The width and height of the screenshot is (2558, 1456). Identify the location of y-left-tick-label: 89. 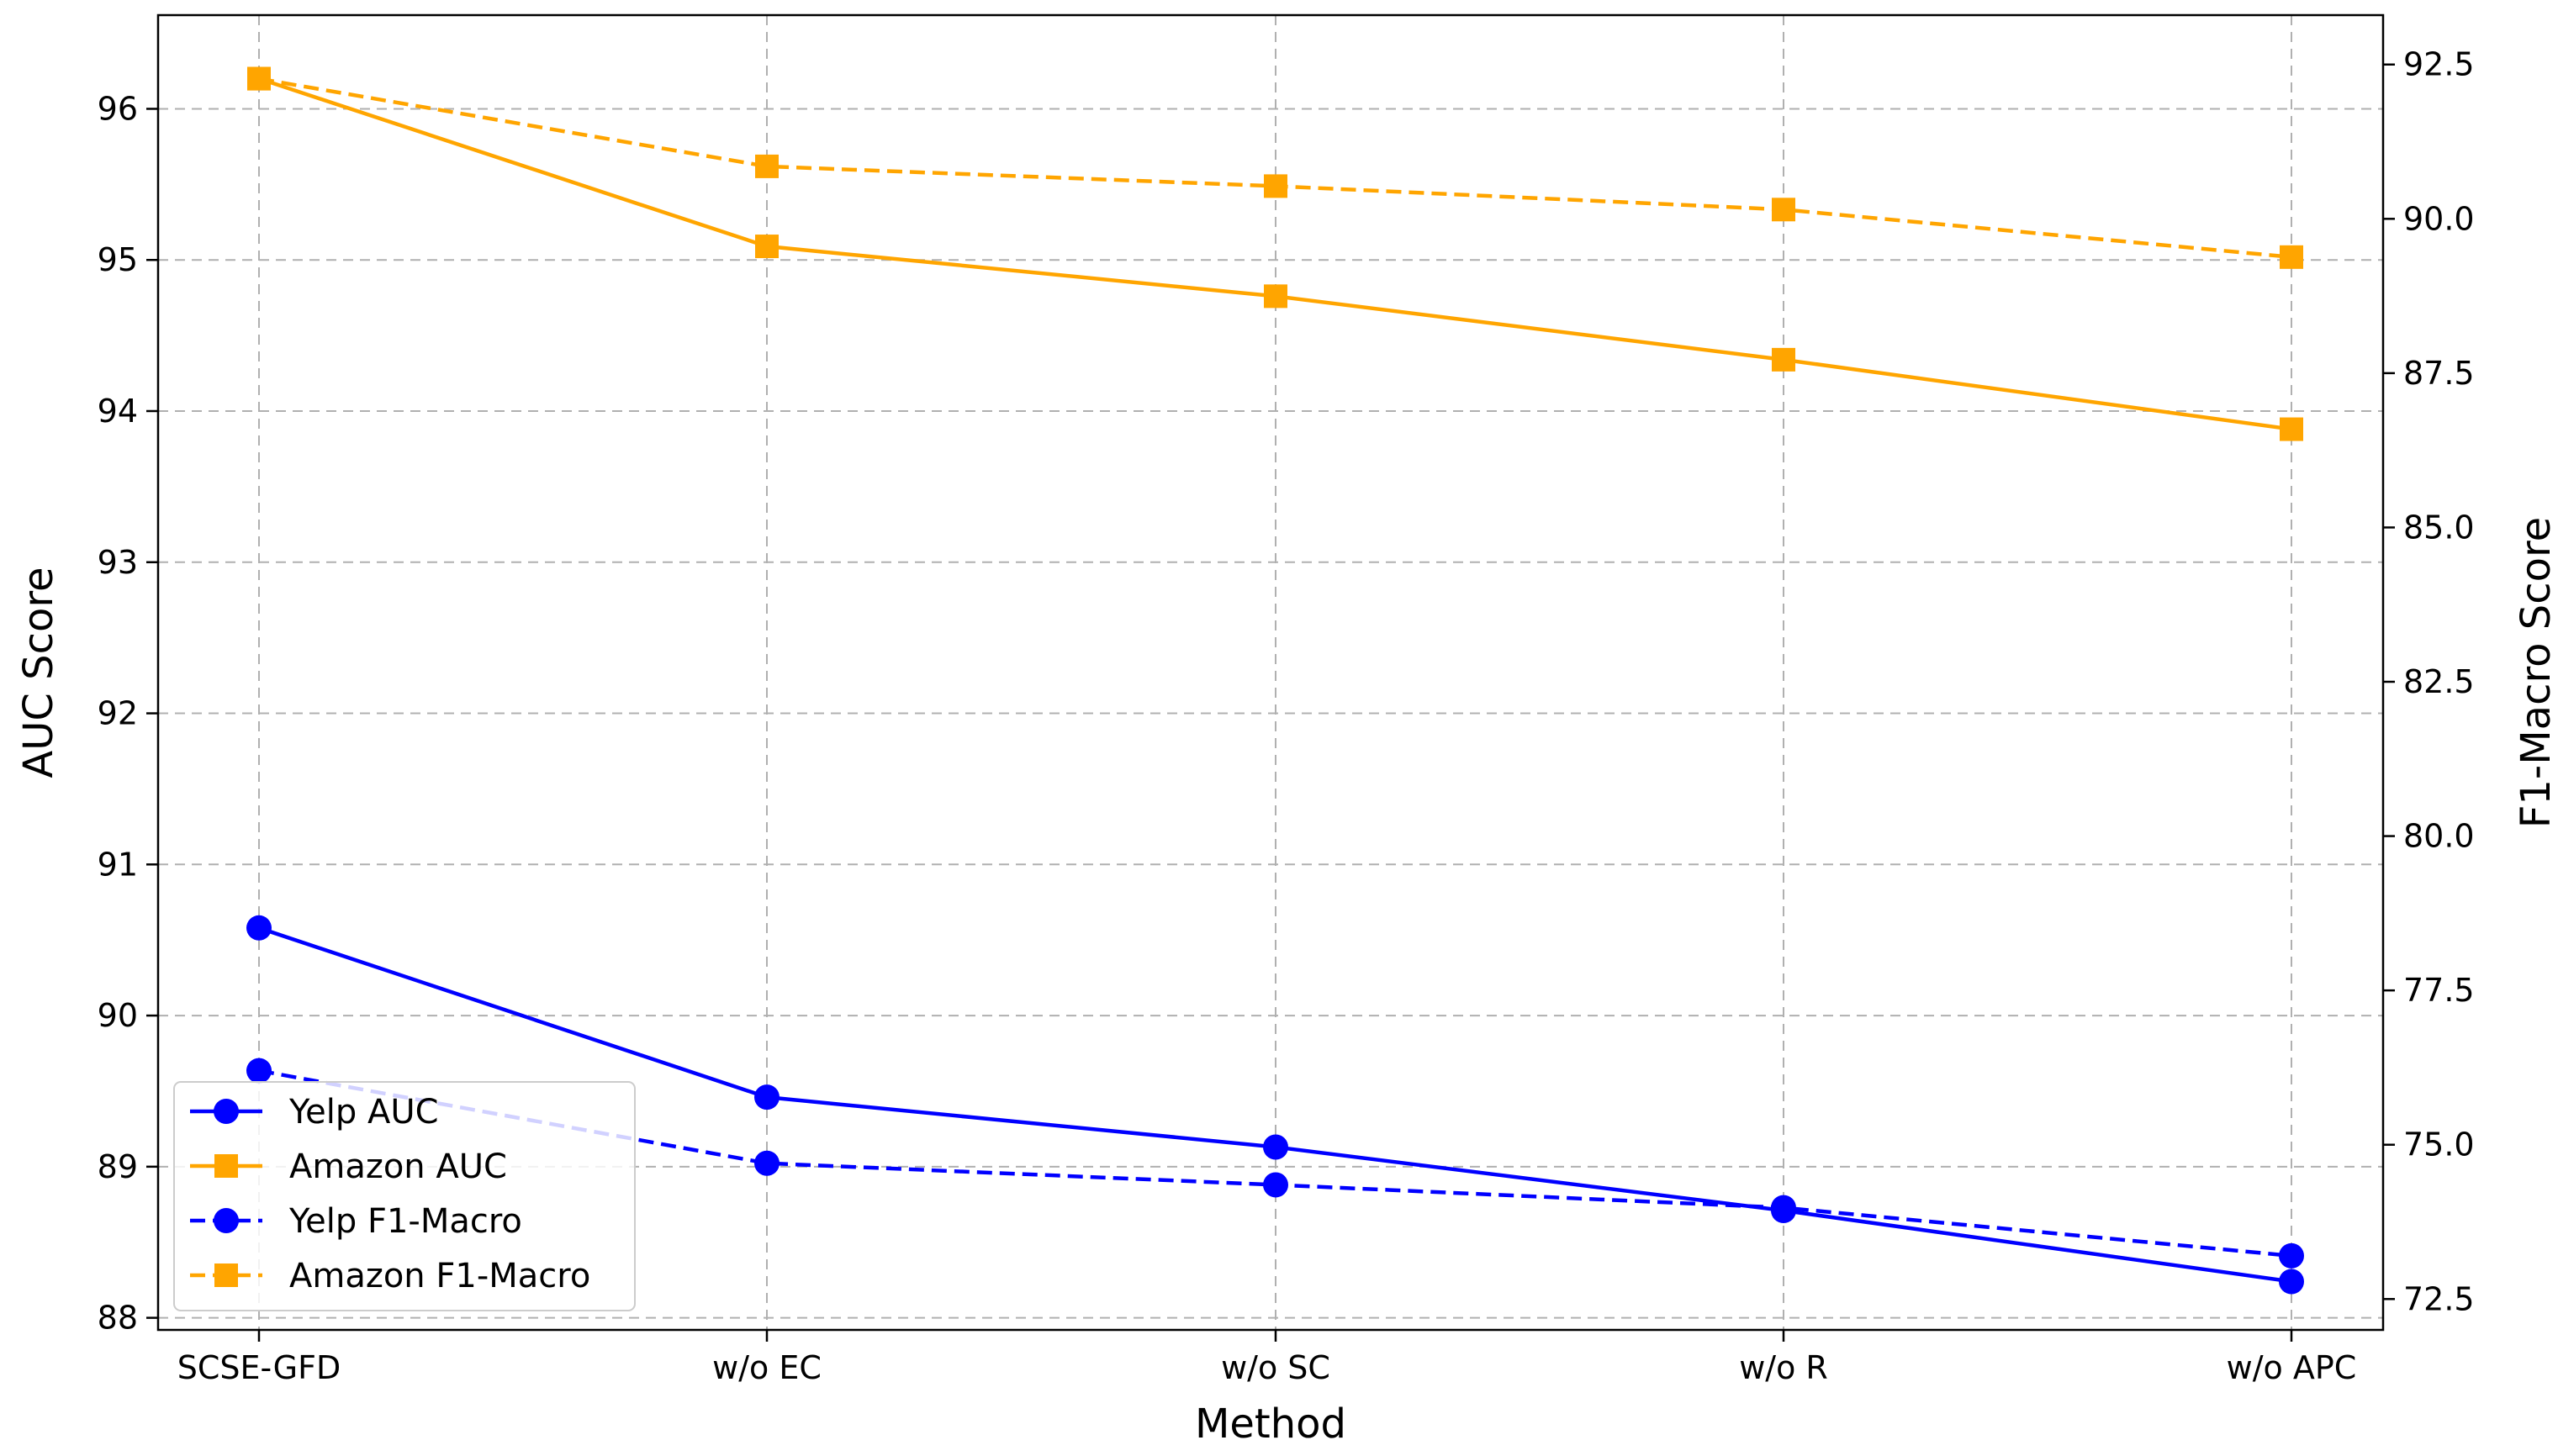
(118, 1166).